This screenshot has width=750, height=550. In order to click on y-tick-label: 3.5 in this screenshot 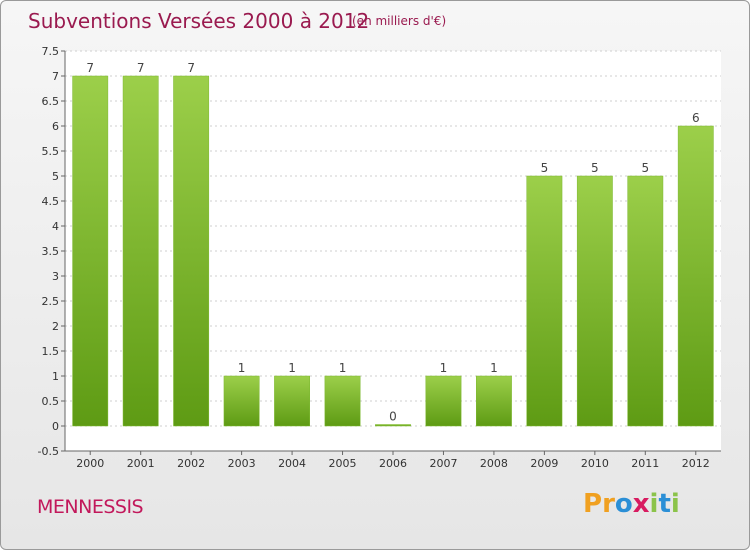, I will do `click(51, 251)`.